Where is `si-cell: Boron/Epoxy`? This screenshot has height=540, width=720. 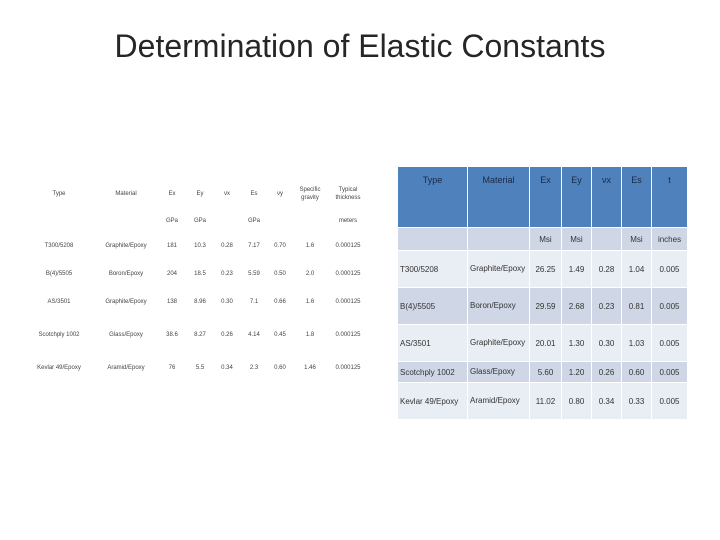
si-cell: Boron/Epoxy is located at coordinates (126, 274).